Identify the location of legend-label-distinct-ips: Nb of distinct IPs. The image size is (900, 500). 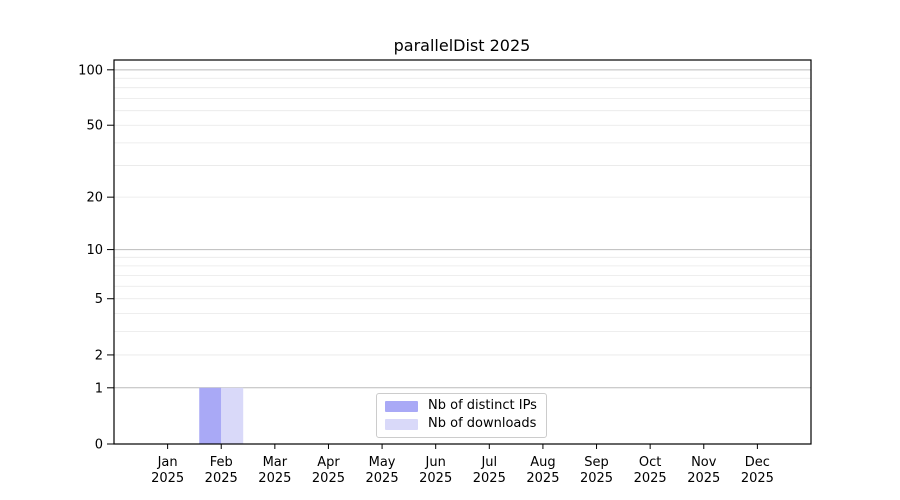
(482, 405).